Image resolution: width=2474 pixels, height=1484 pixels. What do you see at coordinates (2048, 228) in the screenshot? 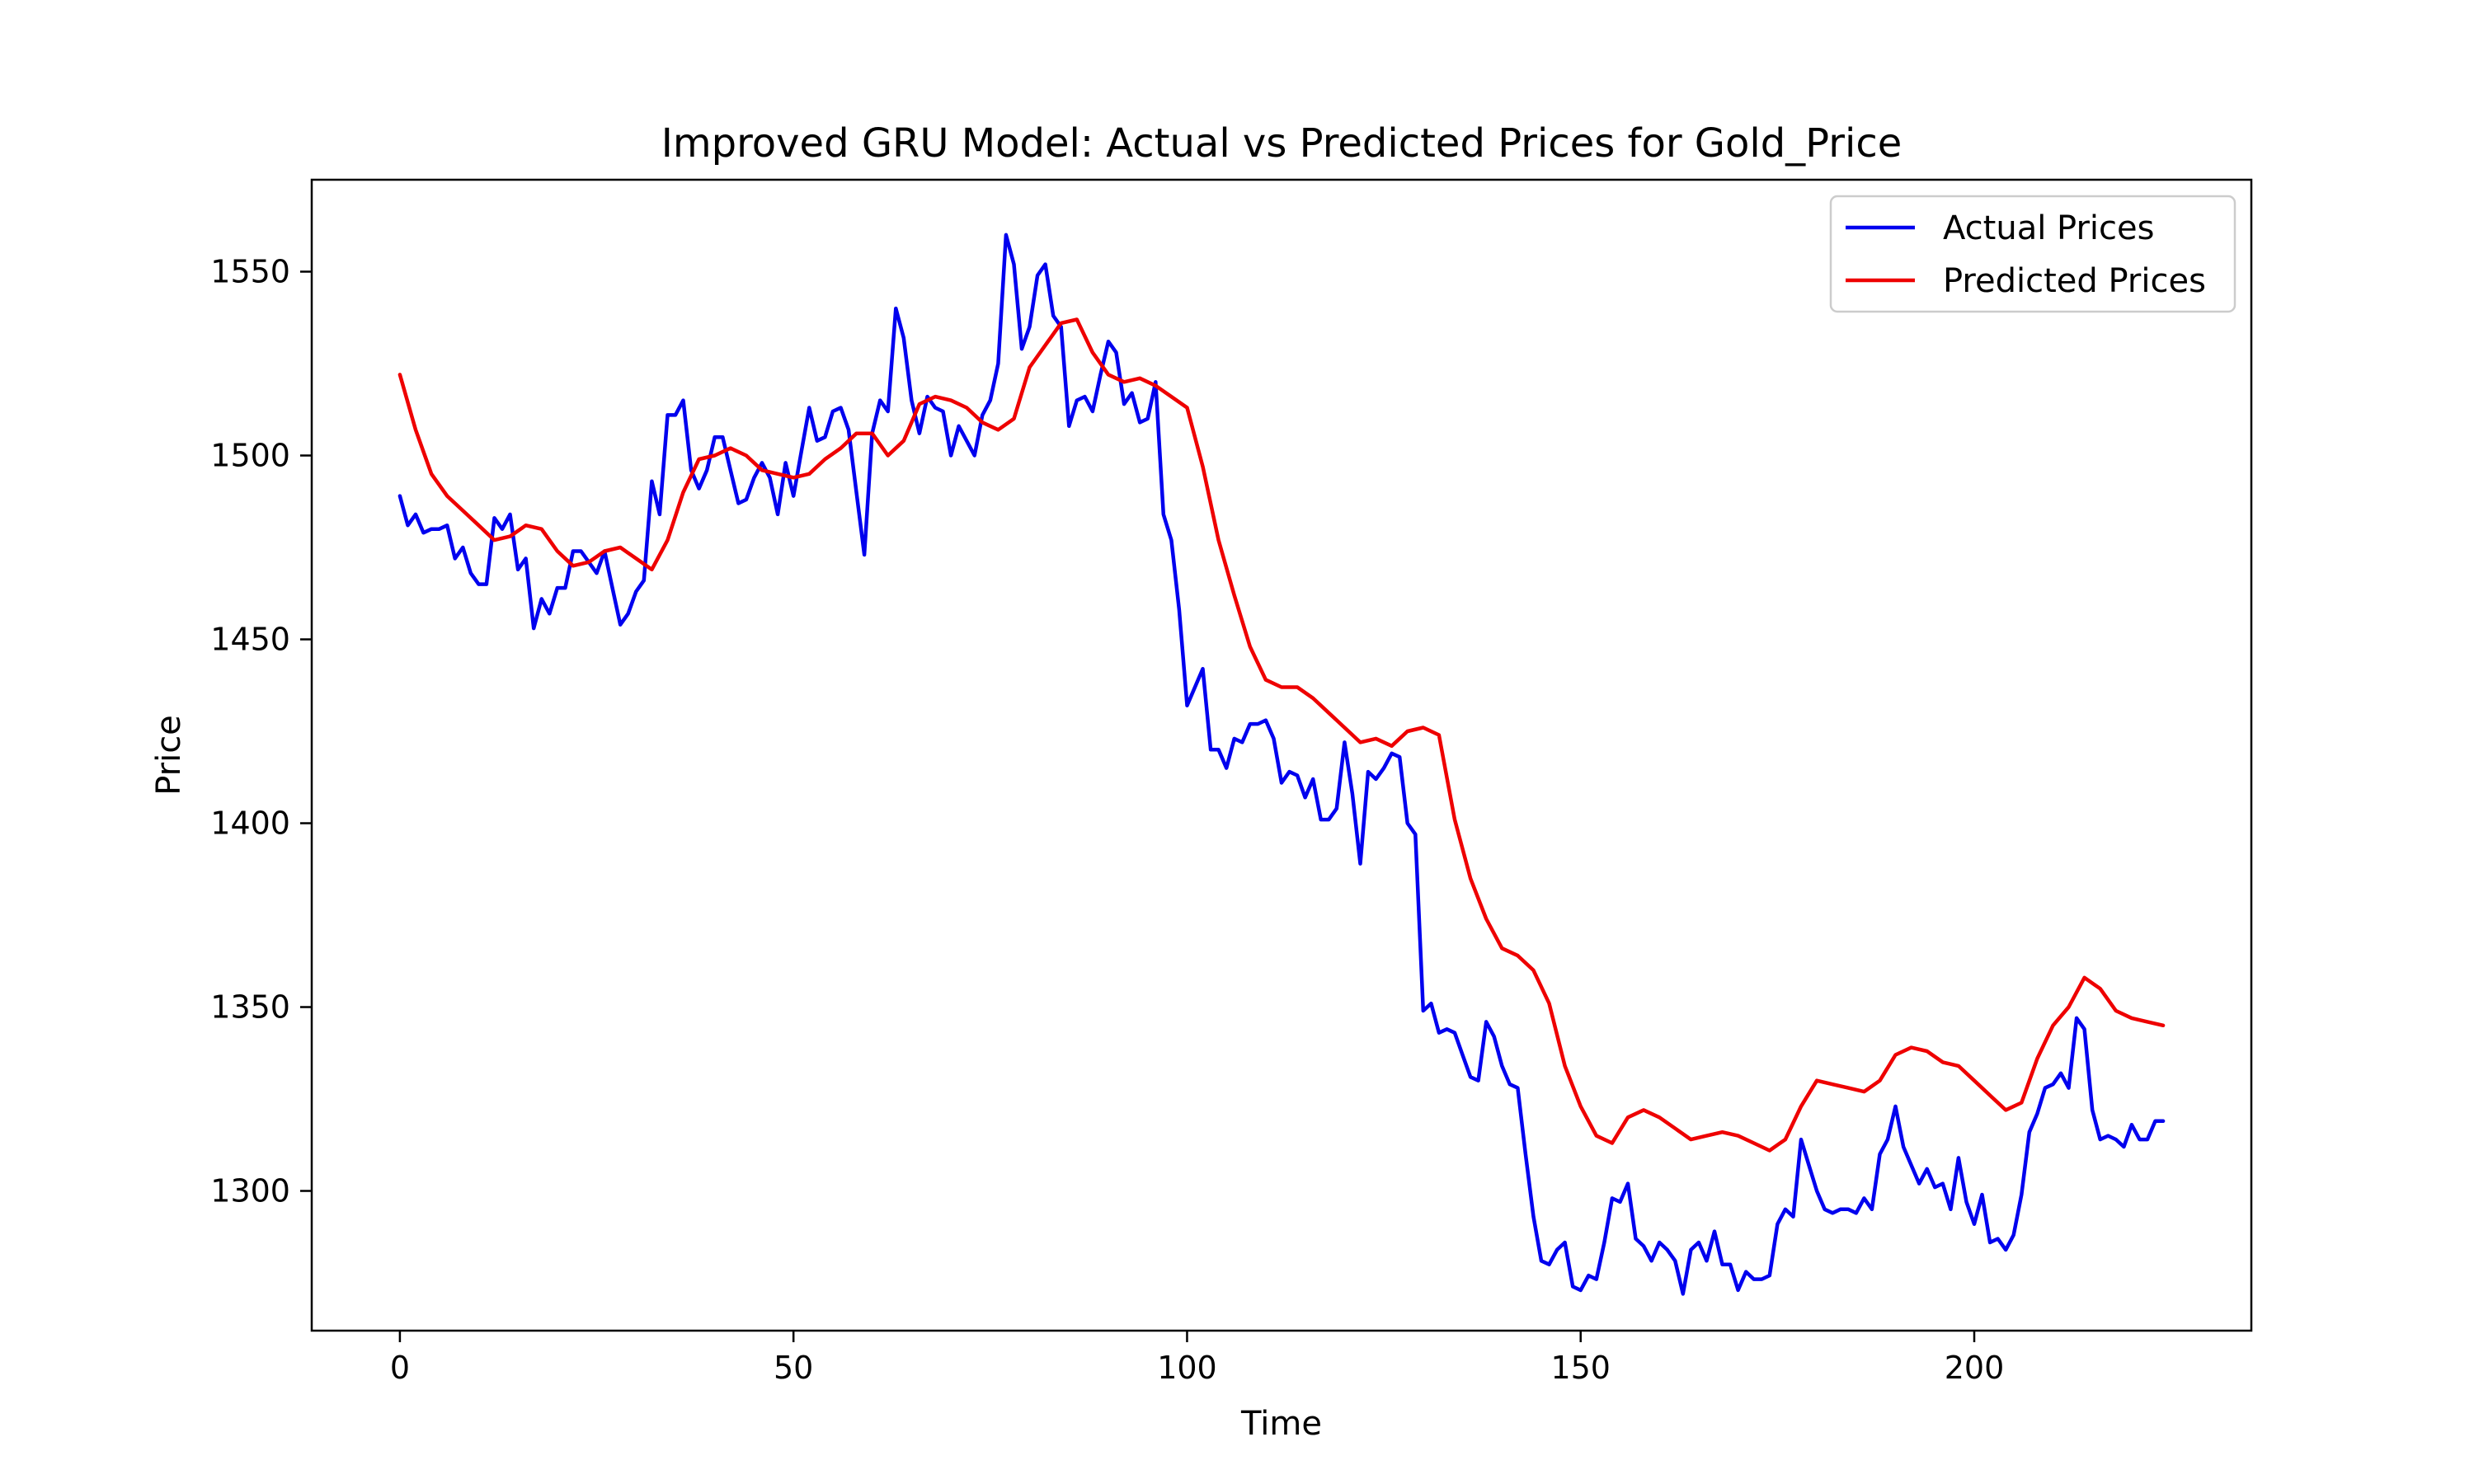
I see `legend-label: Actual Prices` at bounding box center [2048, 228].